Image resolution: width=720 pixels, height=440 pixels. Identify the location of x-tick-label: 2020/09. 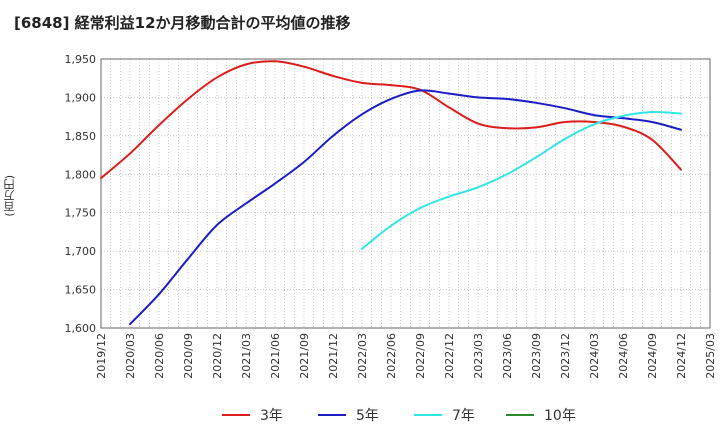
(188, 356).